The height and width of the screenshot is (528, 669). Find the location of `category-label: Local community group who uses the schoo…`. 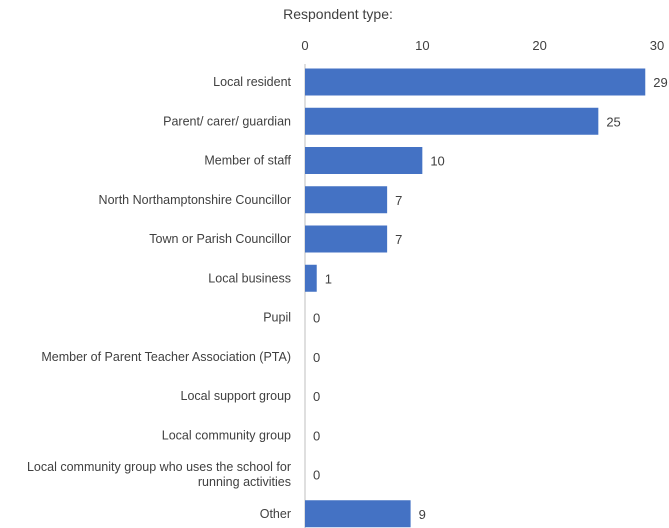

category-label: Local community group who uses the schoo… is located at coordinates (159, 467).